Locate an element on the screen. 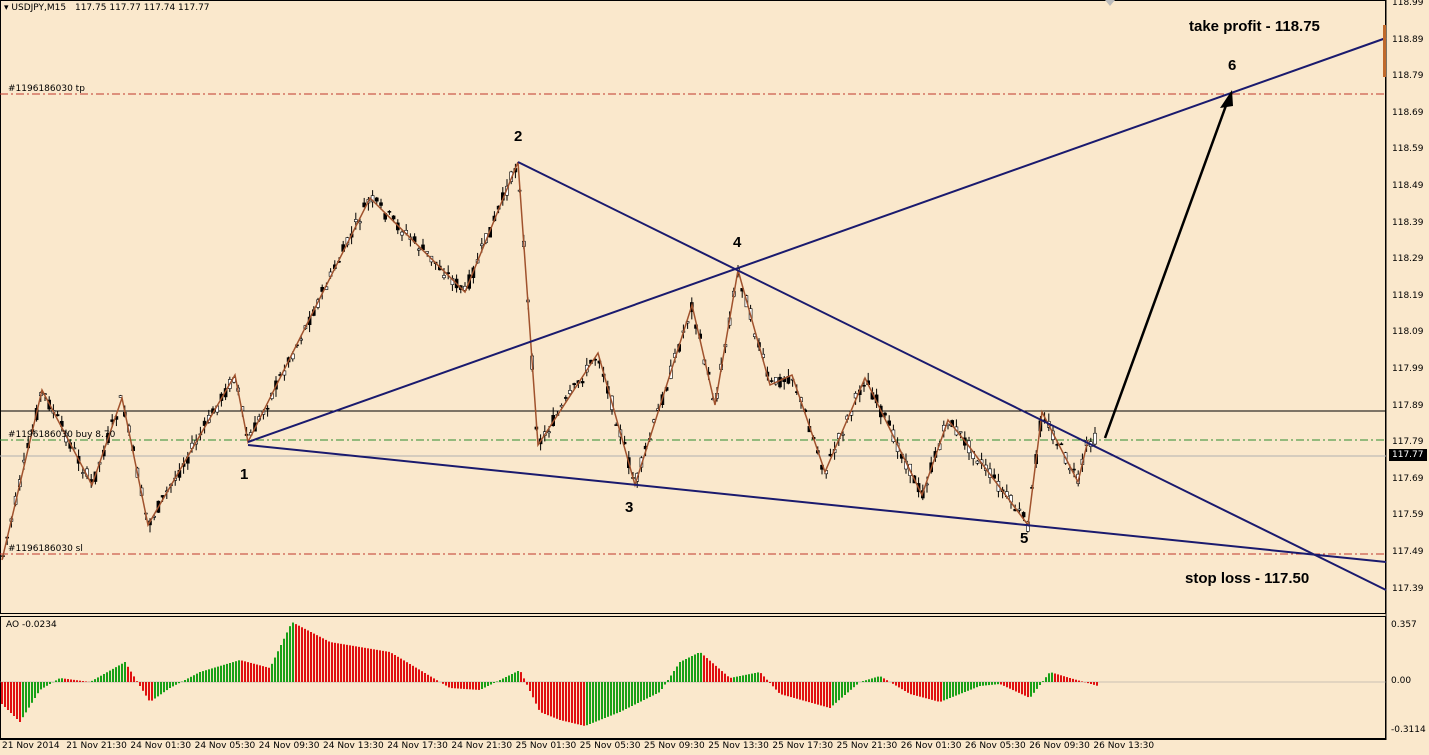 Image resolution: width=1429 pixels, height=755 pixels. dropdown-triangle-icon: ▾ is located at coordinates (6, 8).